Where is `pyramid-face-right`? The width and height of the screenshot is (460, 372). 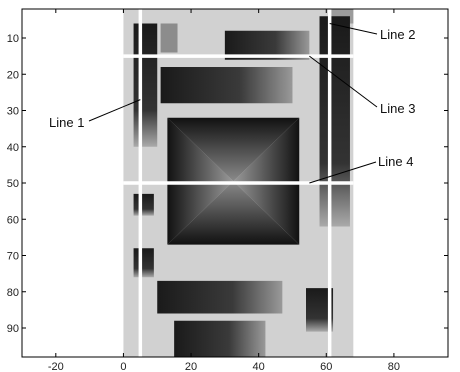 pyramid-face-right is located at coordinates (266, 181).